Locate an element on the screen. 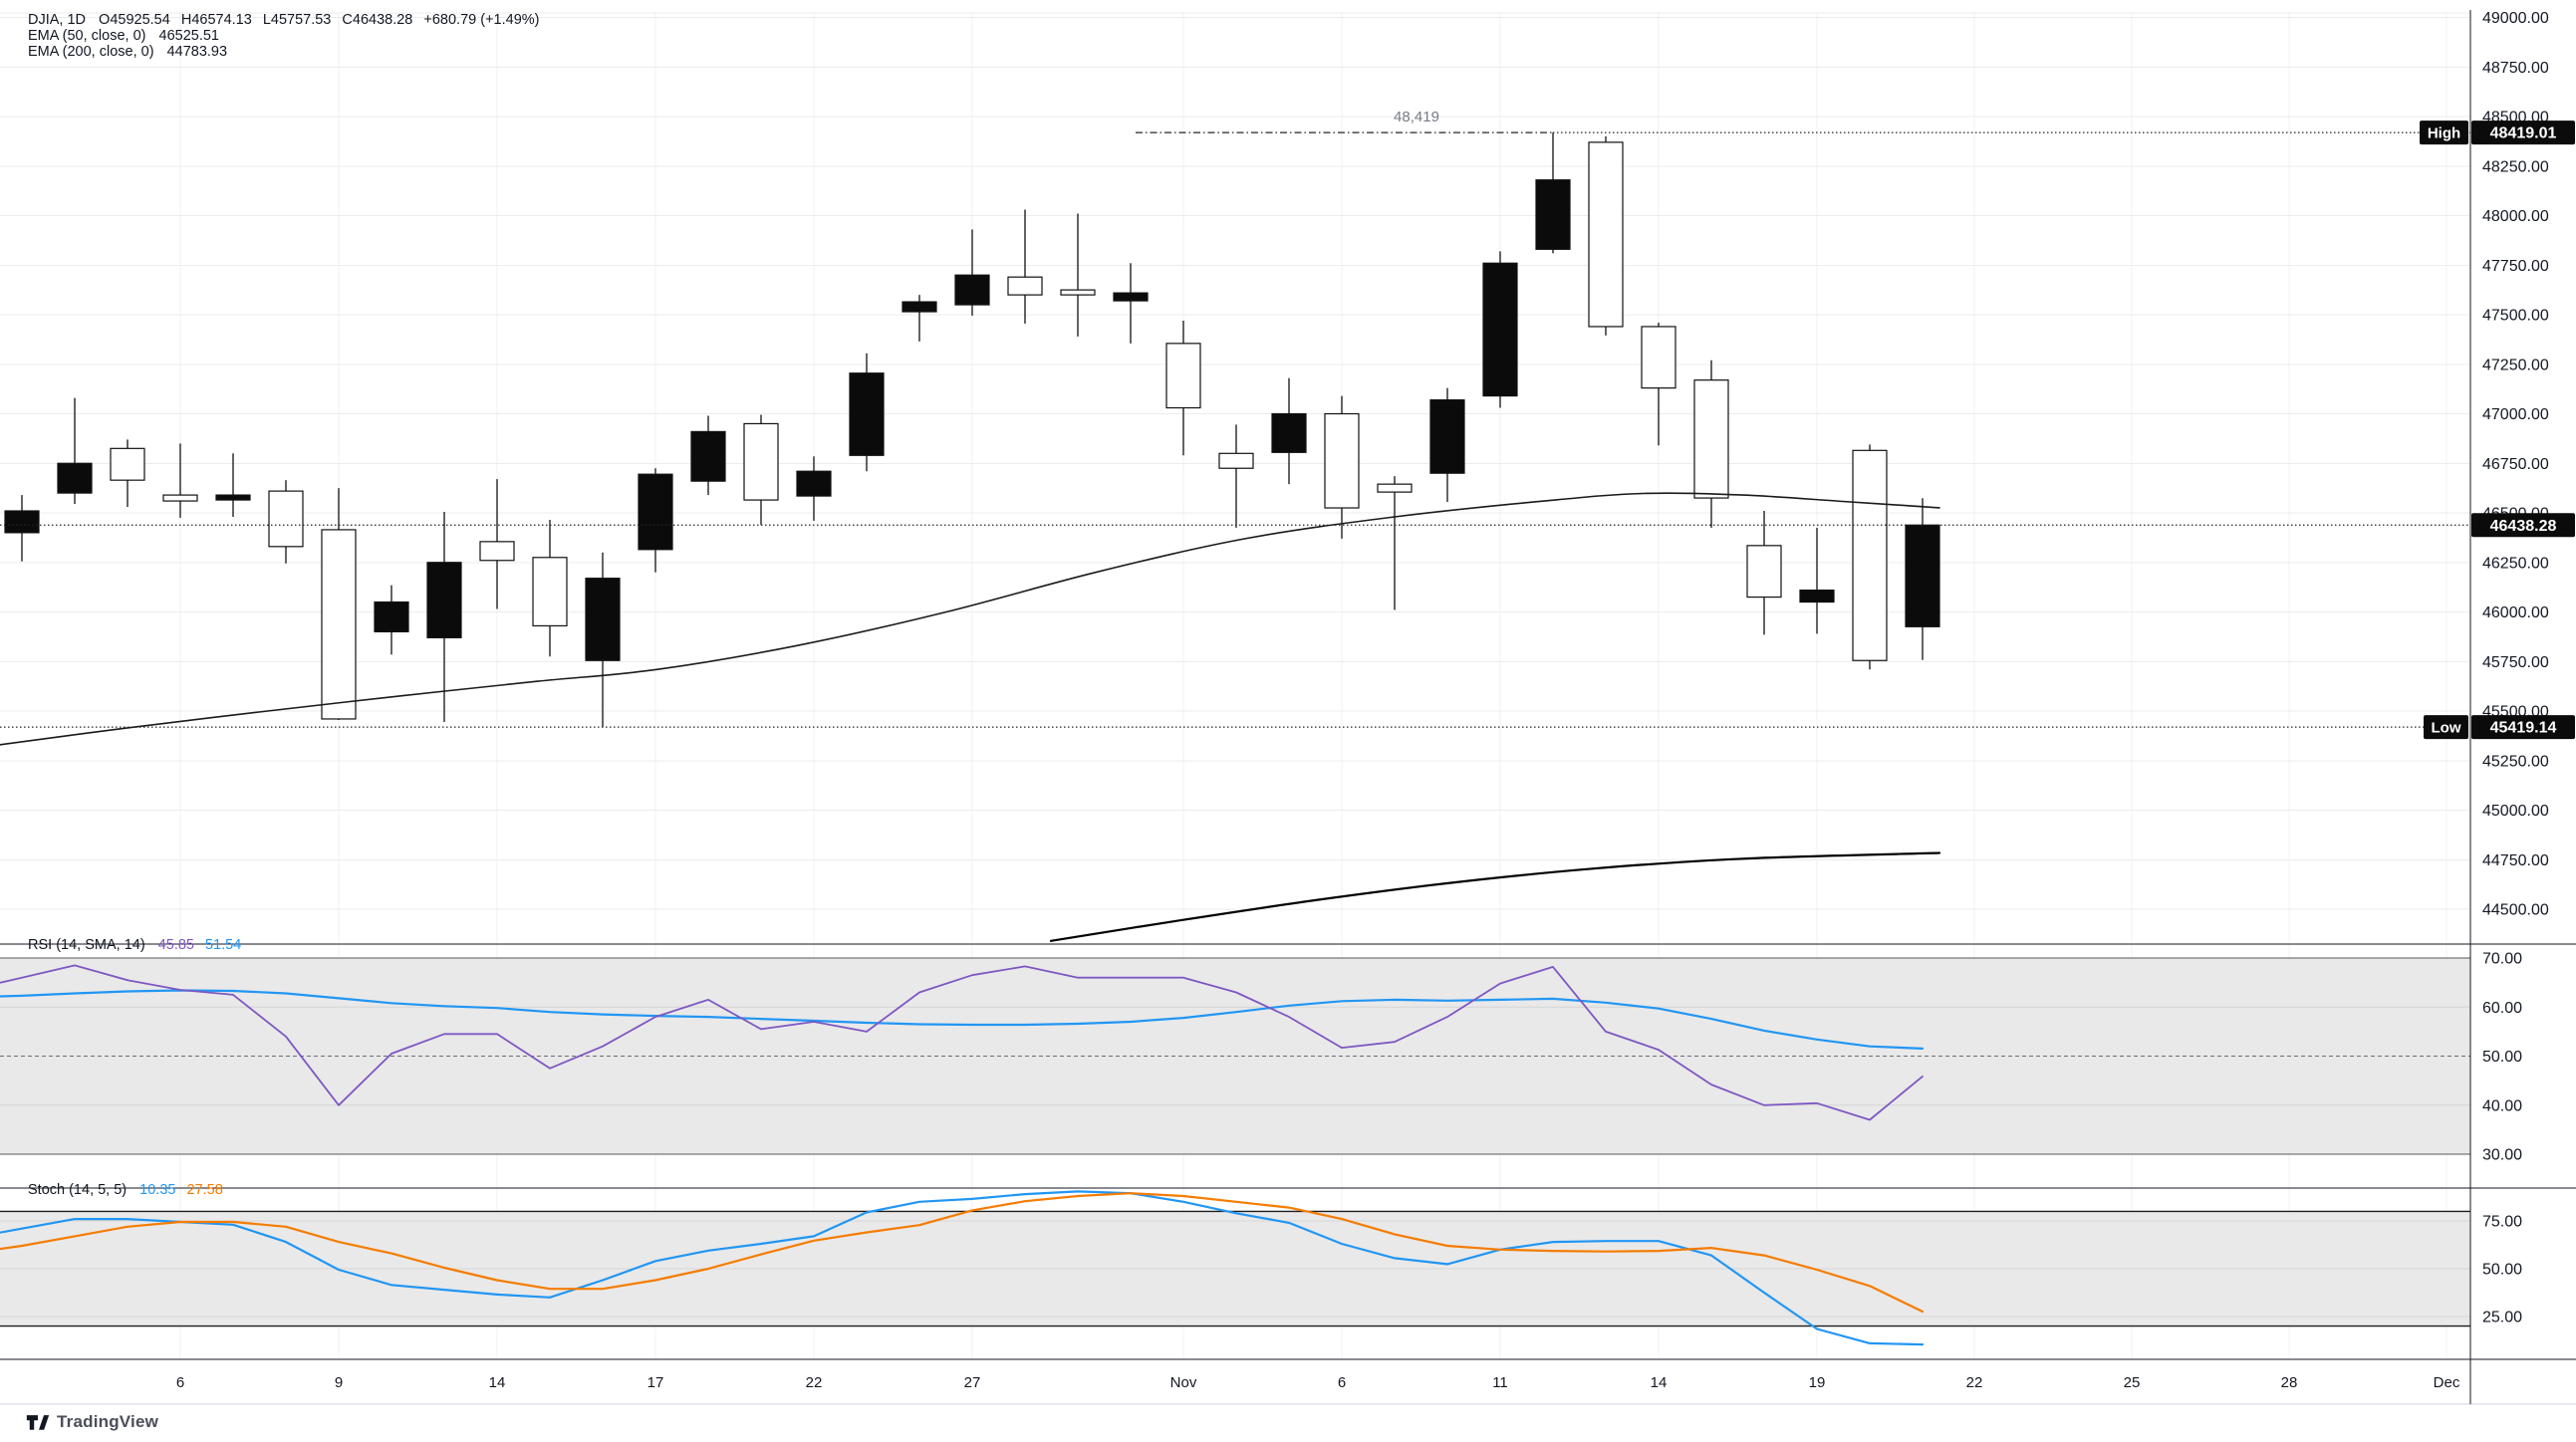  last-price-badge is located at coordinates (2523, 525).